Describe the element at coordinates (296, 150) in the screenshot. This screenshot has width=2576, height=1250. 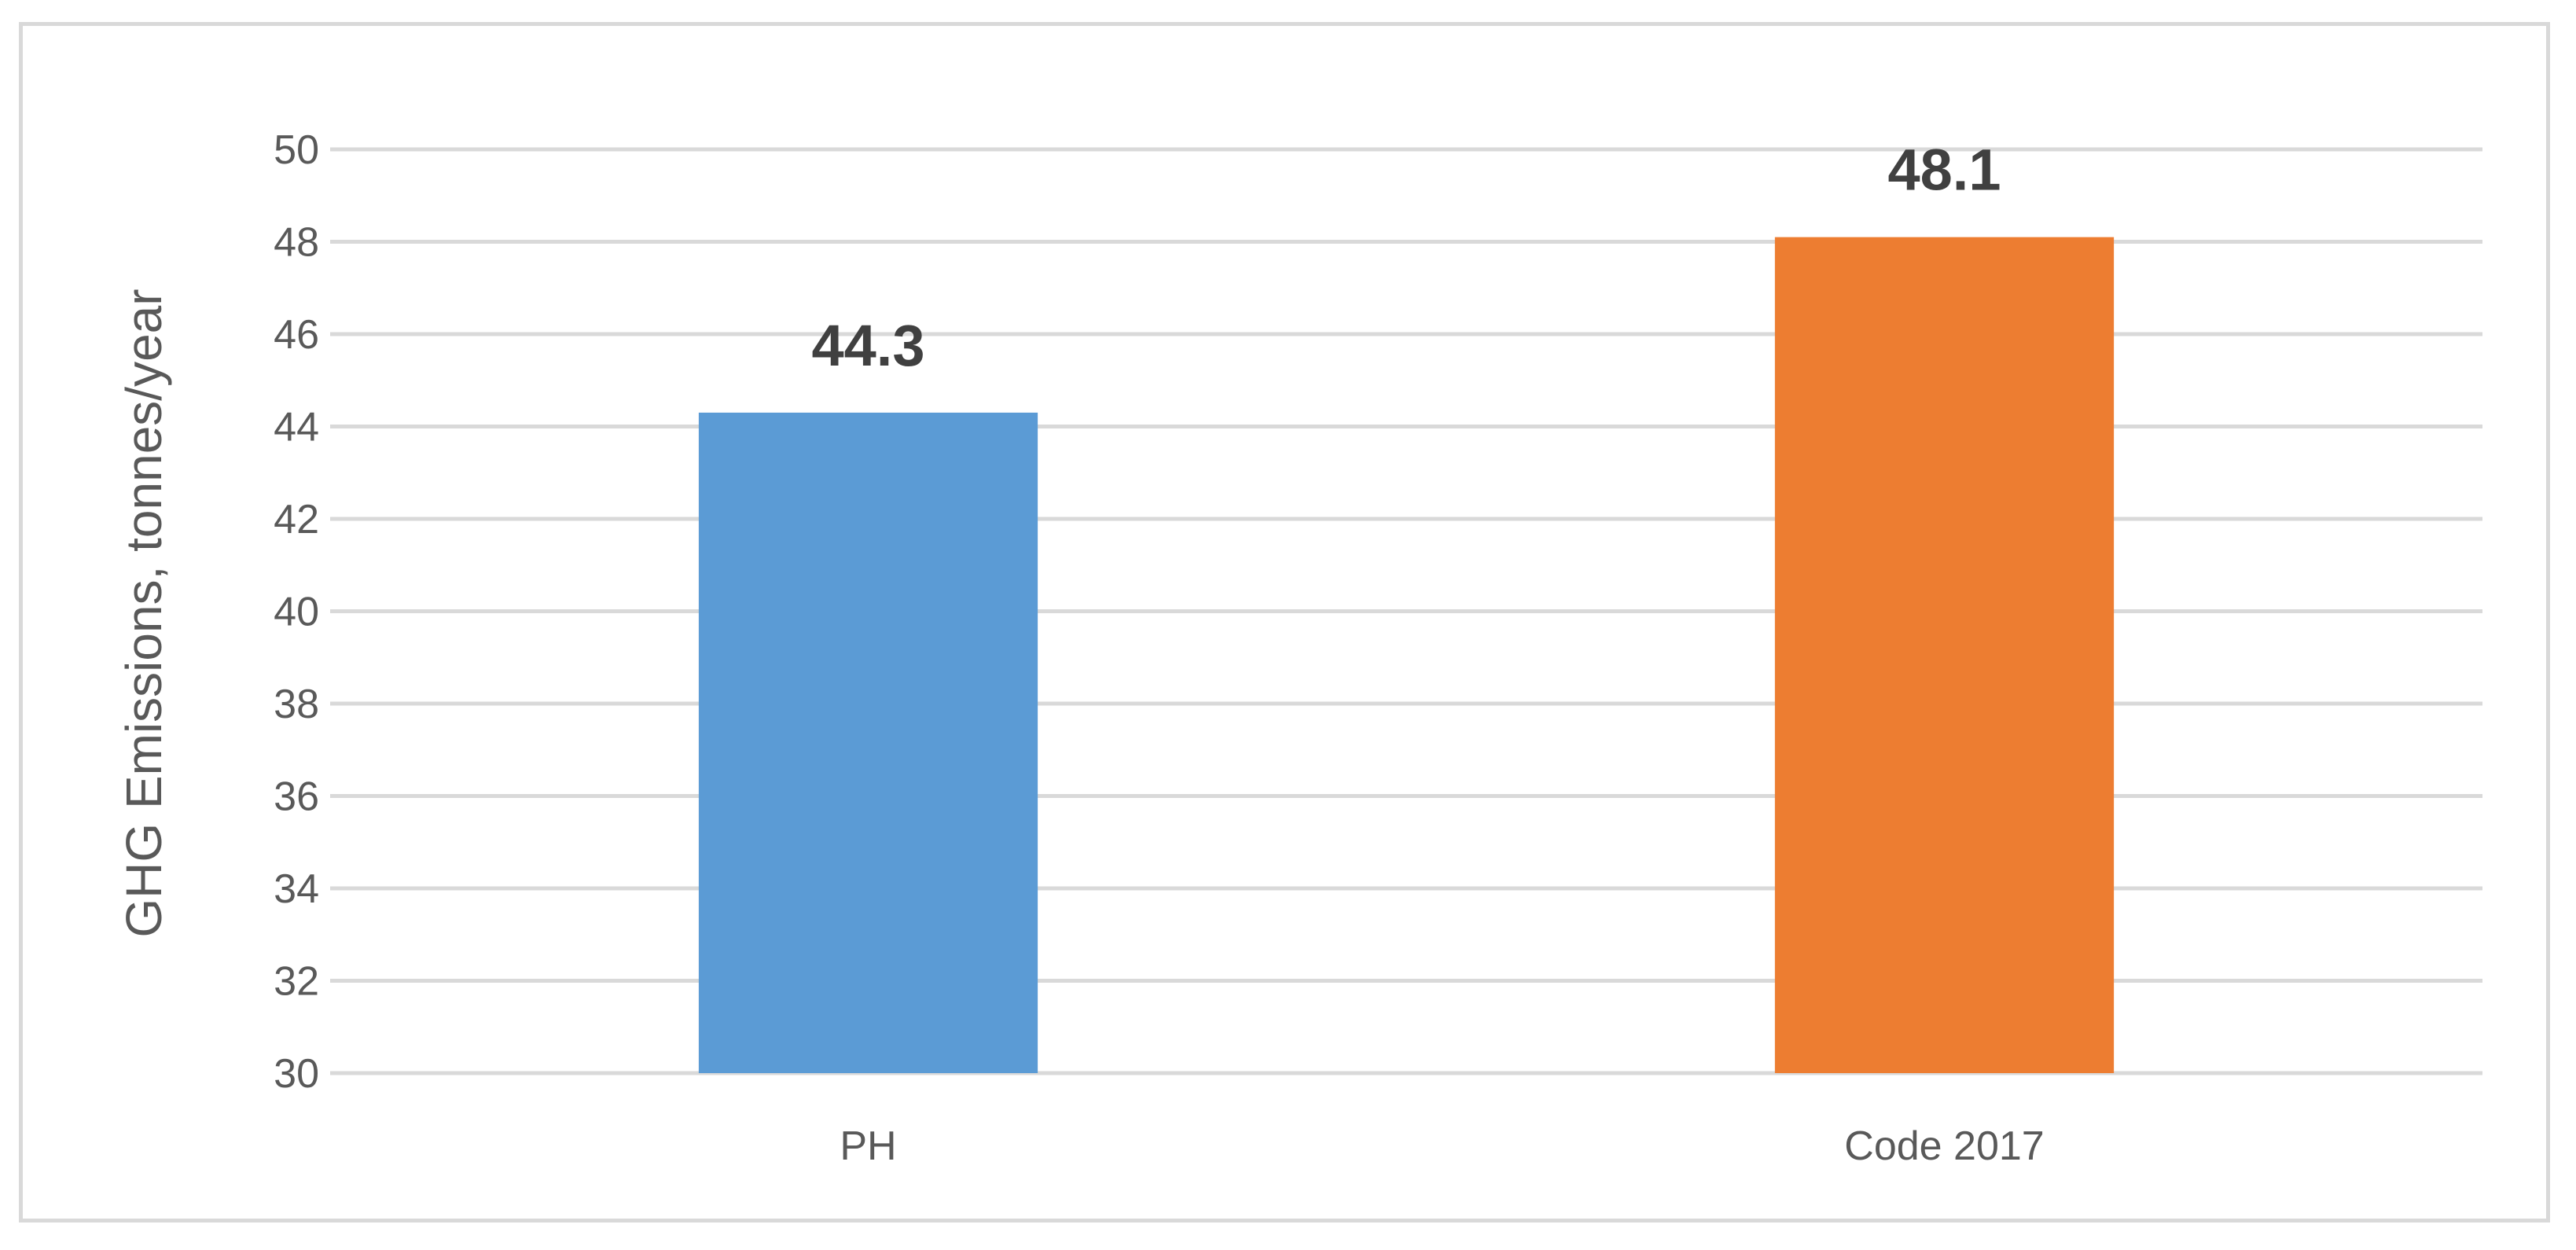
I see `y-tick-label: 50` at that location.